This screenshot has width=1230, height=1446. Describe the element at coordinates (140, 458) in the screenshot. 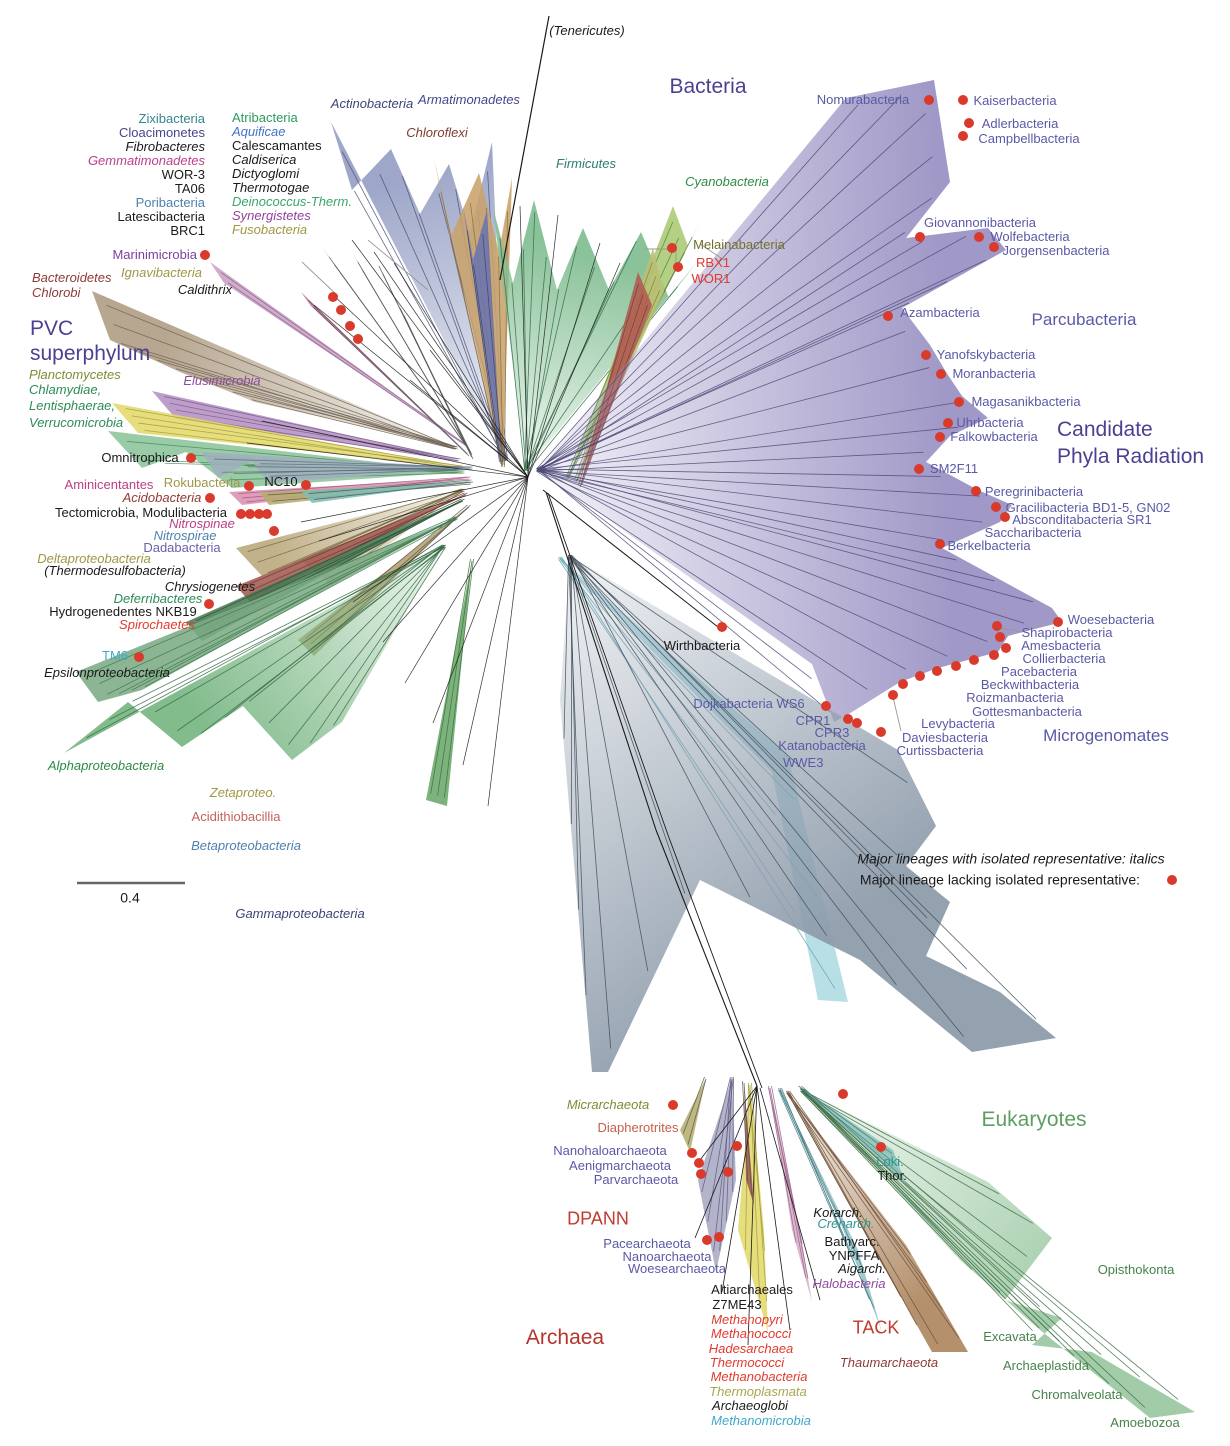

I see `omnitrophica-label: Omnitrophica` at that location.